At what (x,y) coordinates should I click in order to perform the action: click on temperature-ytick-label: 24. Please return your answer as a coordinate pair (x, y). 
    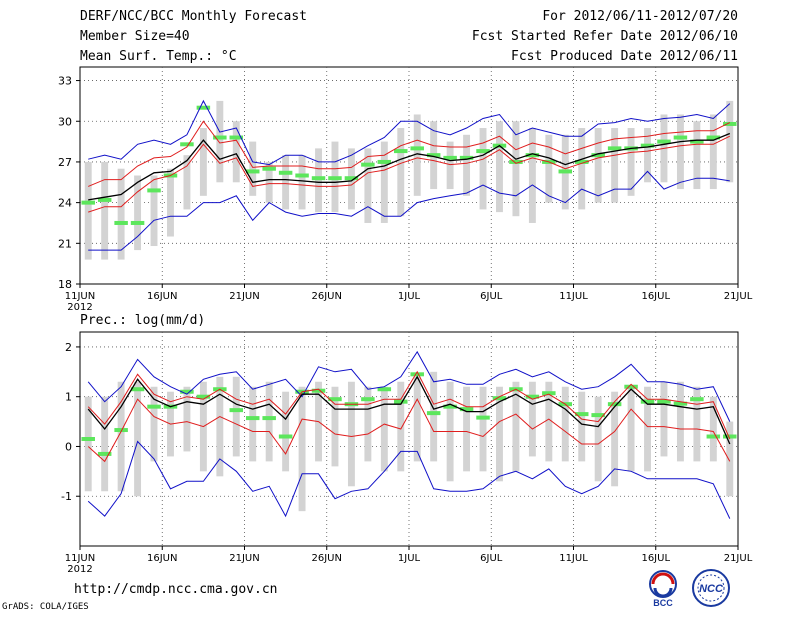
    Looking at the image, I should click on (65, 203).